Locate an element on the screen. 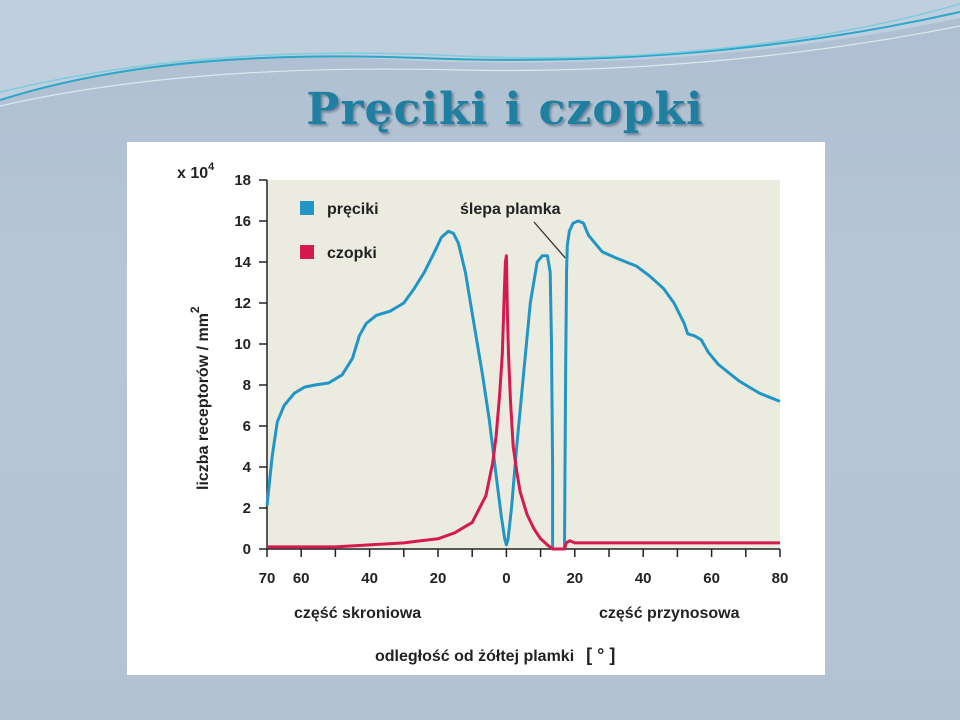 This screenshot has height=720, width=960. wave-decoration is located at coordinates (480, 50).